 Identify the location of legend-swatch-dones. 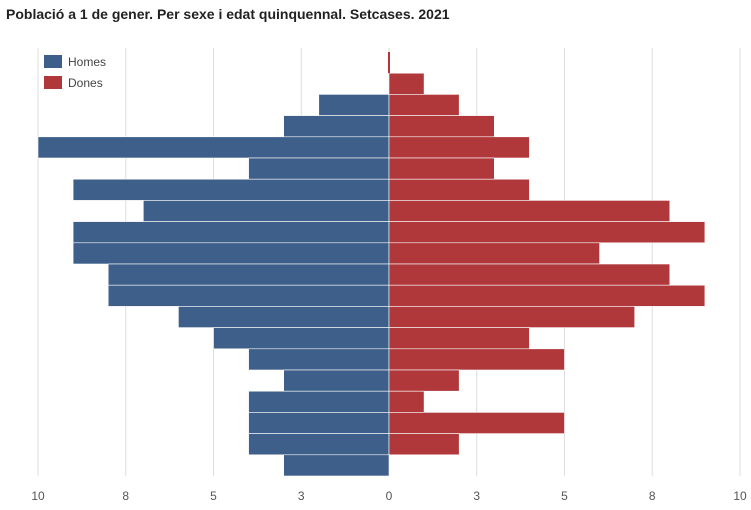
(53, 82).